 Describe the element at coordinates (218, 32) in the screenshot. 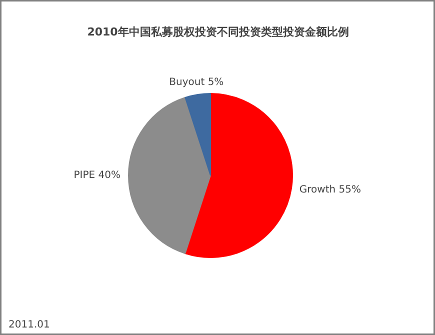

I see `chart-title: 2010年中国私募股权投资不同投资类型投资金额比例` at that location.